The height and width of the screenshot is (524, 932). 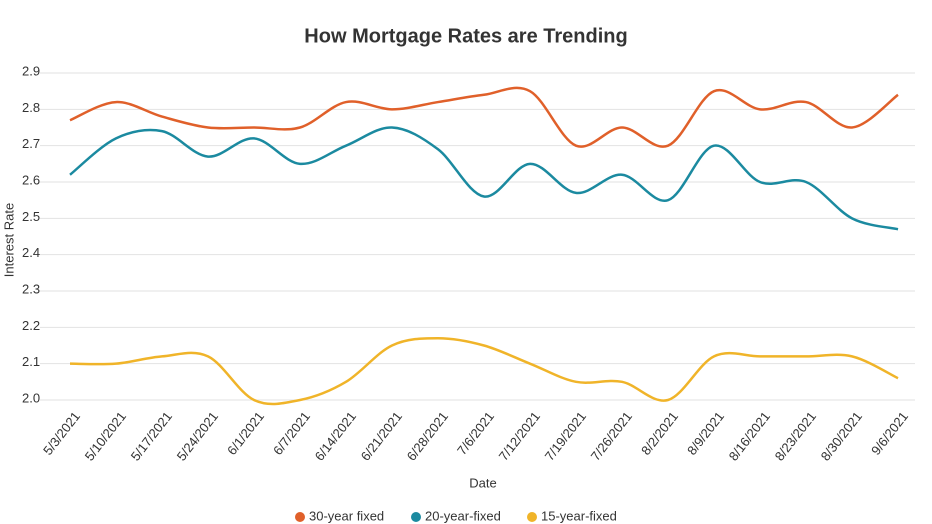 I want to click on x-tick-label: 8/2/2021, so click(x=659, y=433).